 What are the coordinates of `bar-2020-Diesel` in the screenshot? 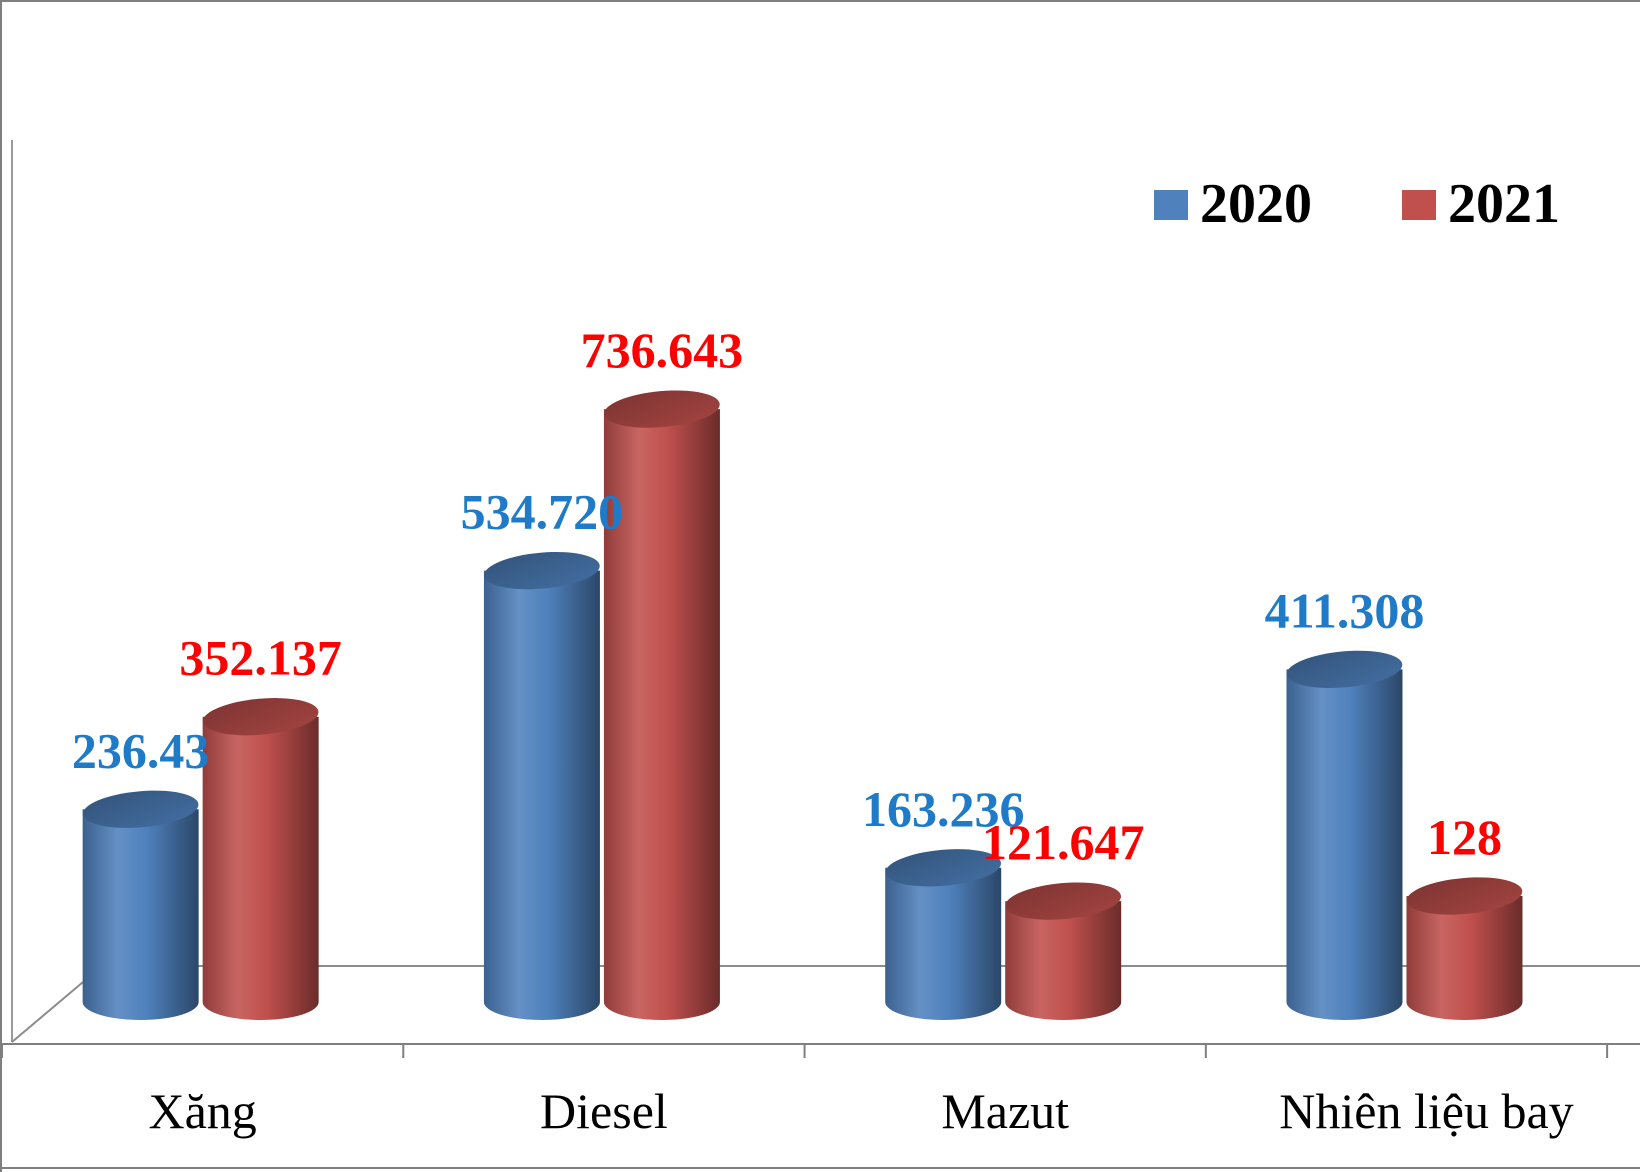 It's located at (541, 785).